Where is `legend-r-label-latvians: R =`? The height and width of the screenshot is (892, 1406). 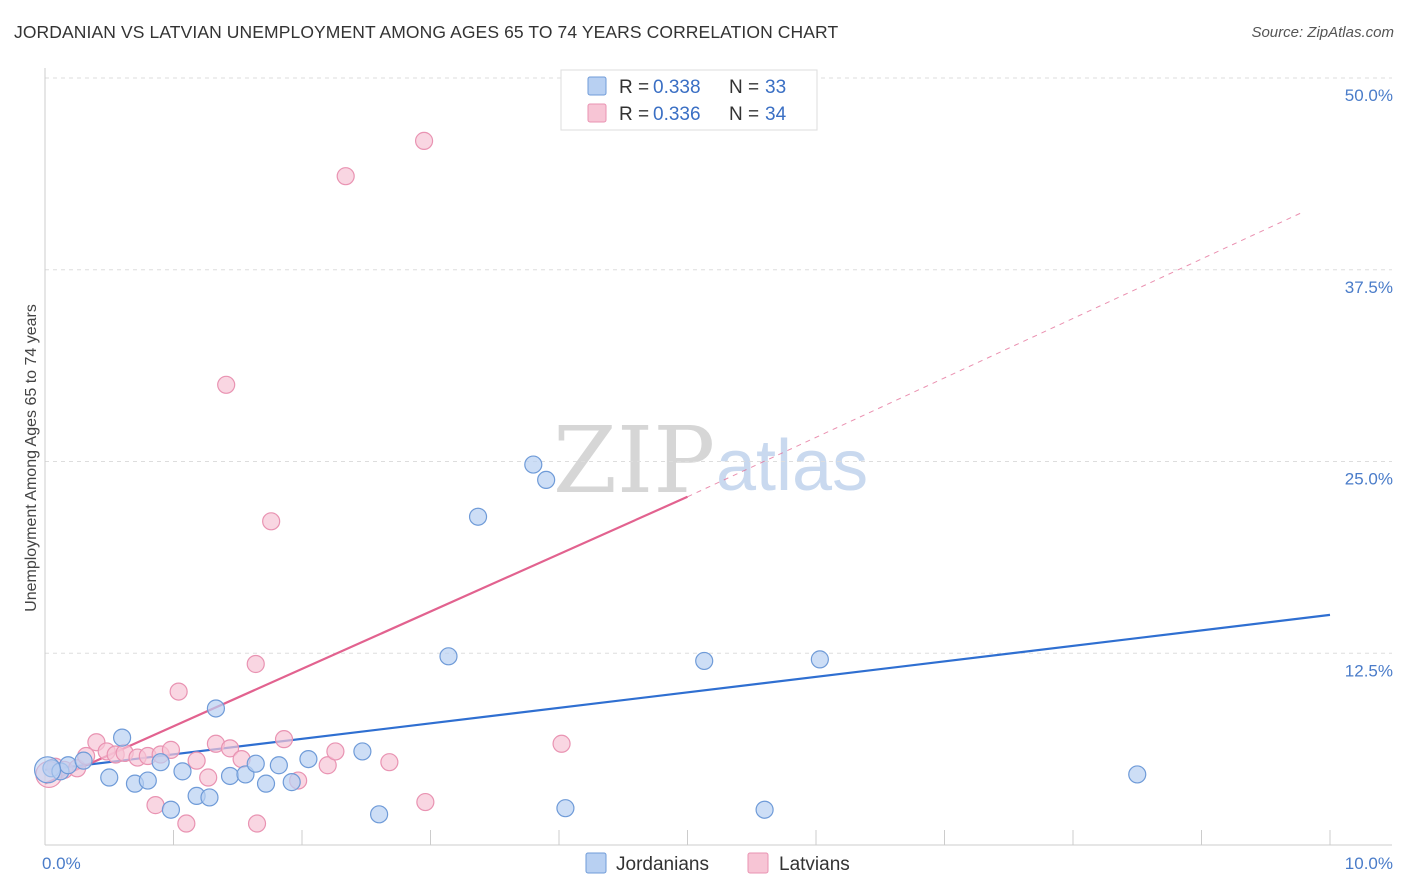
legend-r-label-latvians: R = is located at coordinates (634, 114).